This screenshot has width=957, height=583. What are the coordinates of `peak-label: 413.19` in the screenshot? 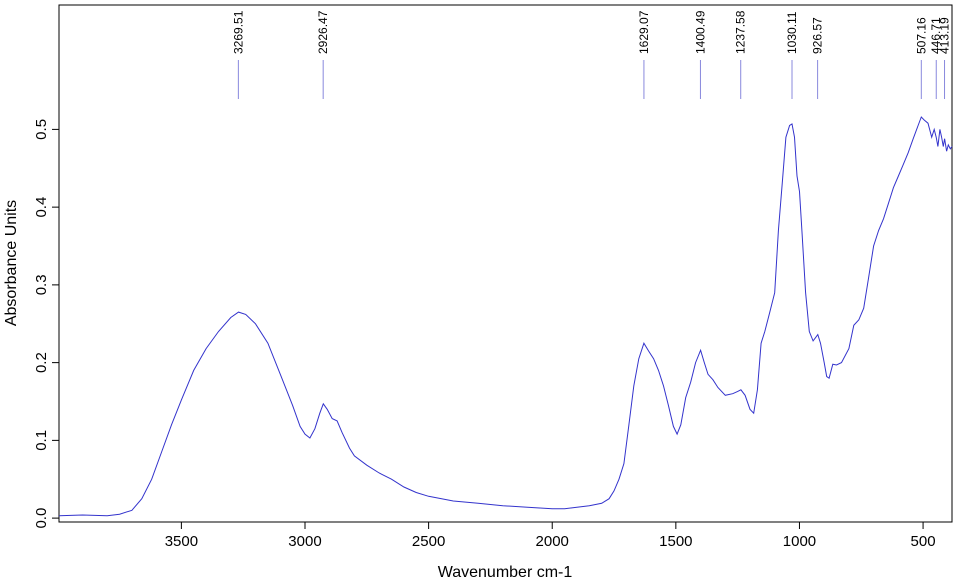 It's located at (945, 35).